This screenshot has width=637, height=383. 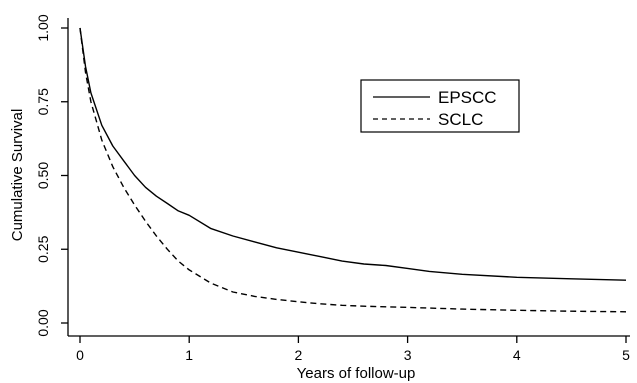 I want to click on legend-label-epscc: EPSCC, so click(x=467, y=97).